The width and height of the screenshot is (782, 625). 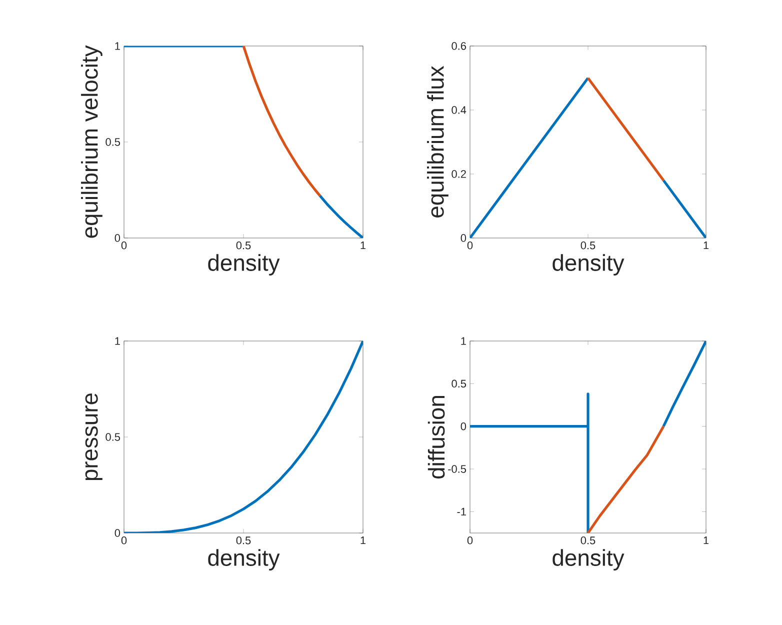 What do you see at coordinates (437, 142) in the screenshot?
I see `y-axis-title: equilibrium flux` at bounding box center [437, 142].